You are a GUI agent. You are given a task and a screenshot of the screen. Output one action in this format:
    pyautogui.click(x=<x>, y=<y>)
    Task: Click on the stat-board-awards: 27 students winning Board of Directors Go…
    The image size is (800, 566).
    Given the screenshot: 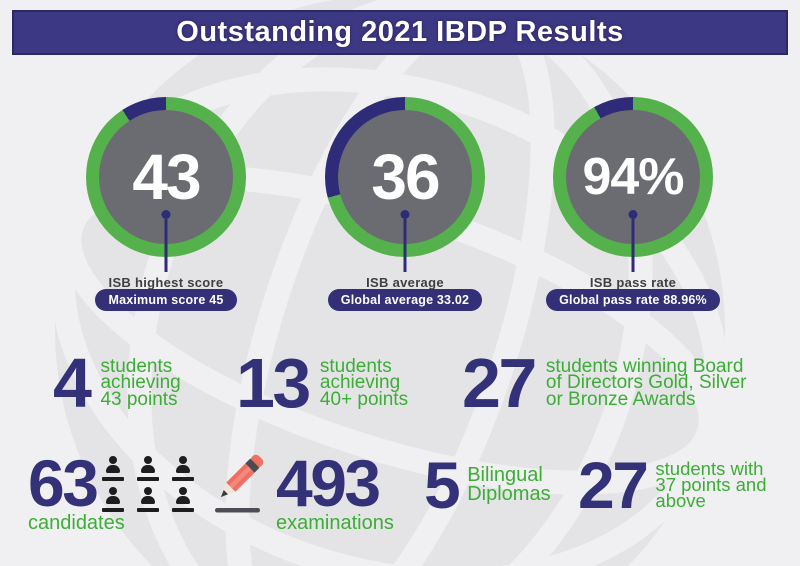 What is the action you would take?
    pyautogui.click(x=604, y=383)
    